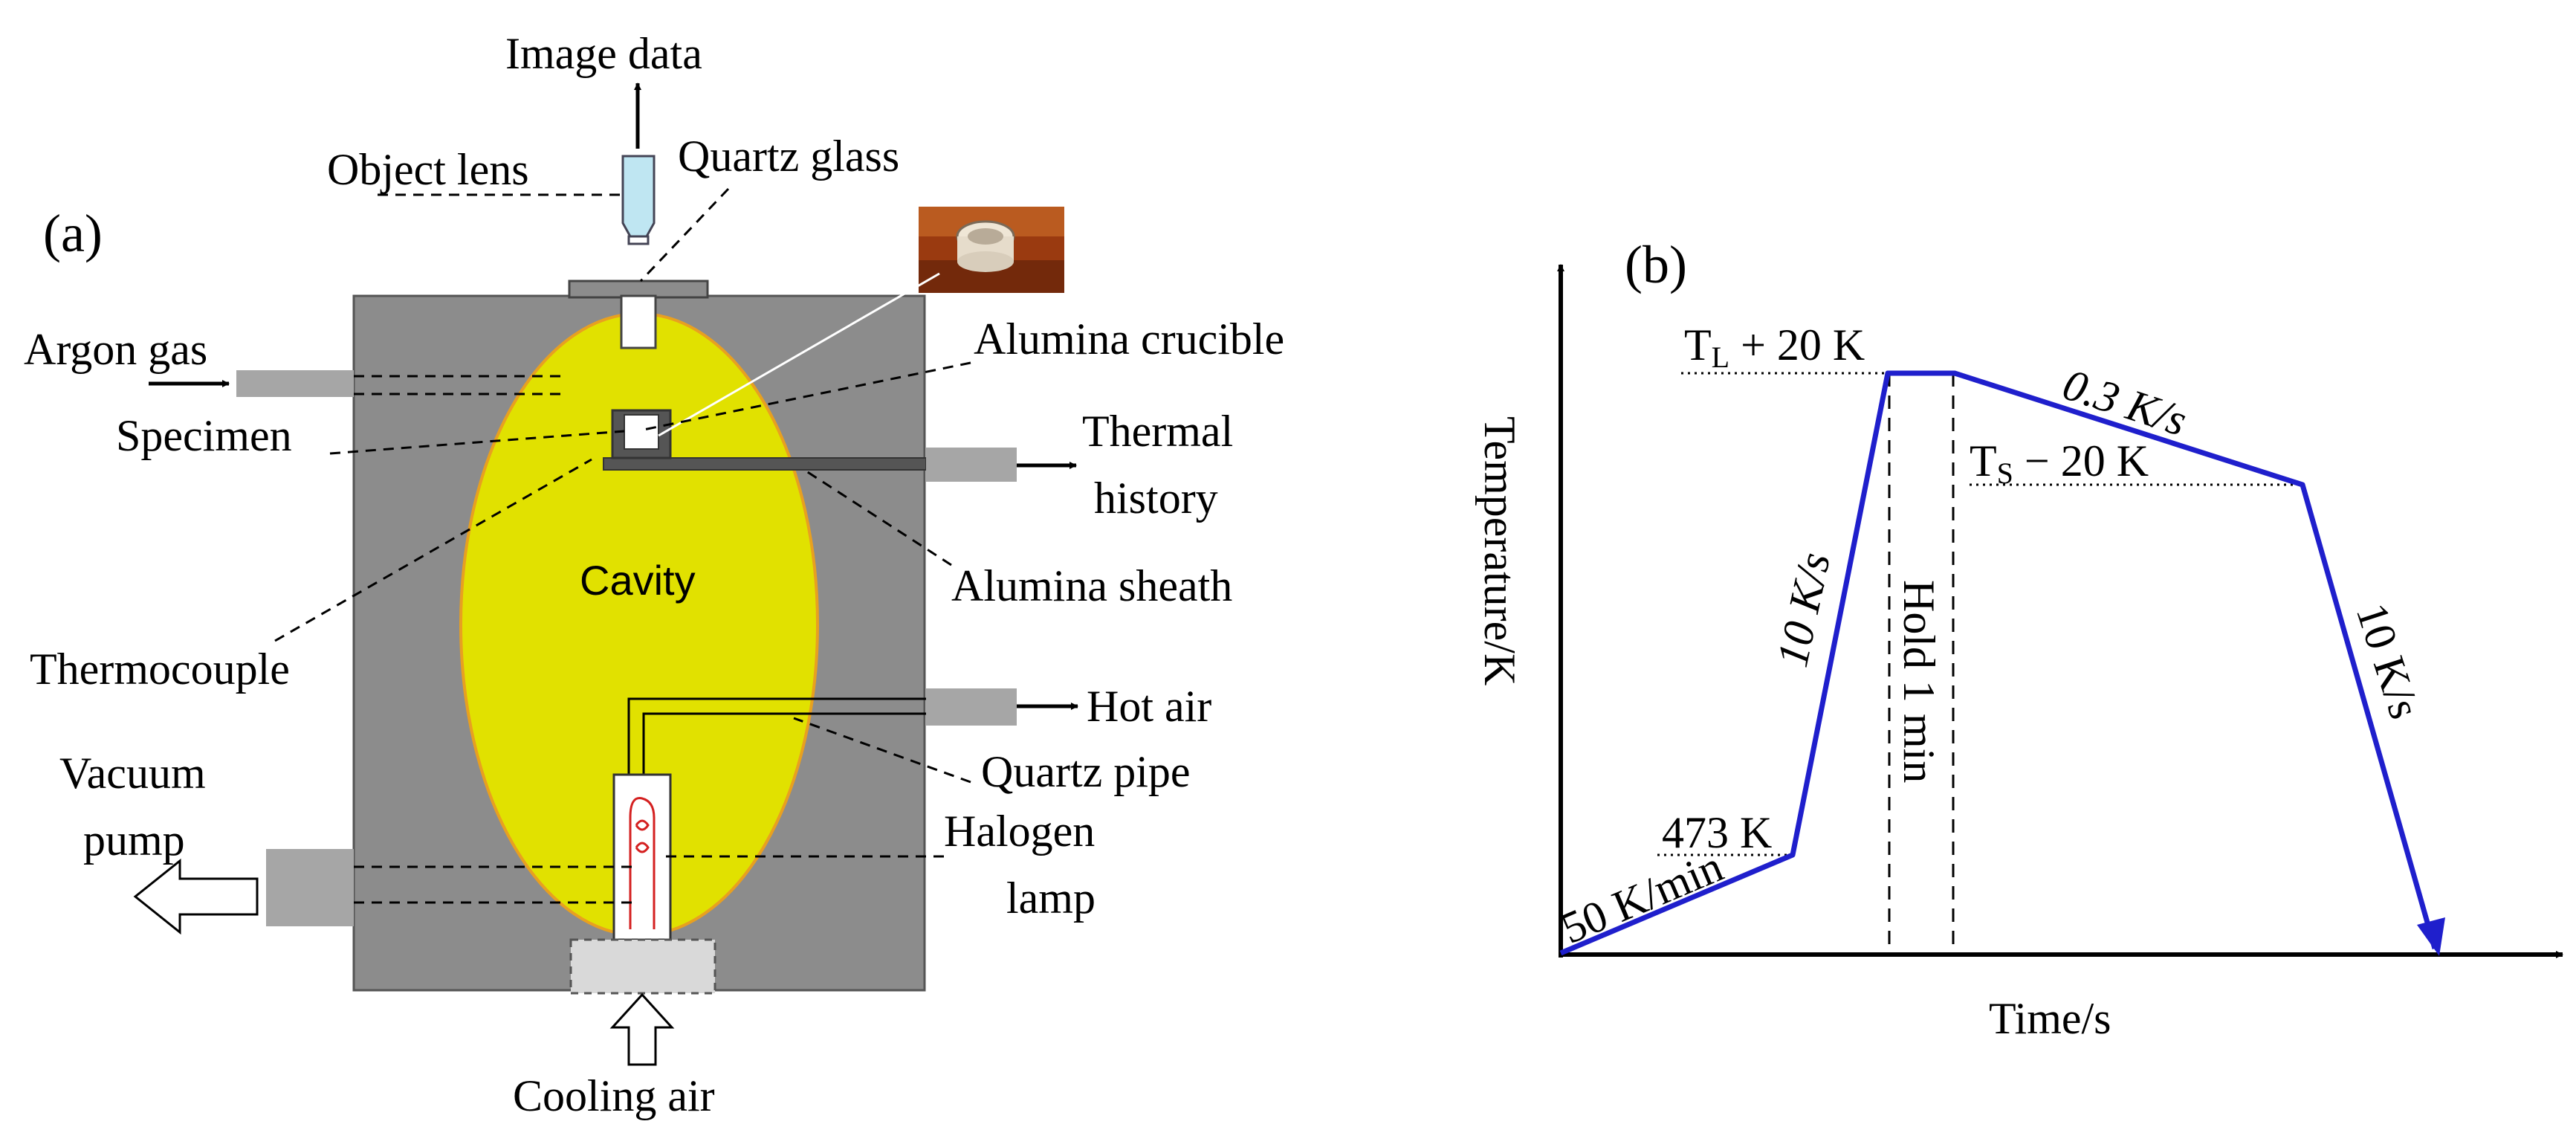 The width and height of the screenshot is (2576, 1130). Describe the element at coordinates (1698, 345) in the screenshot. I see `tl-main: T` at that location.